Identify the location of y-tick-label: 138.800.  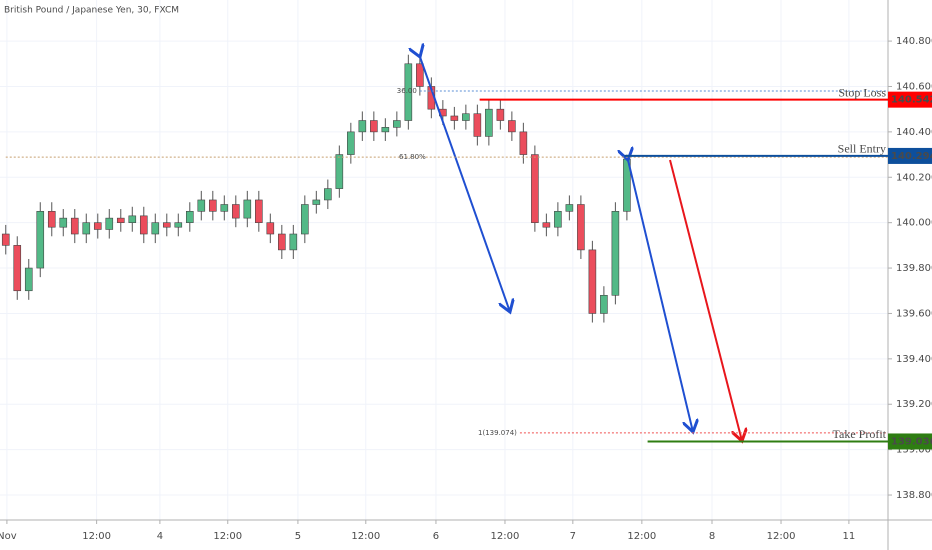
(914, 495).